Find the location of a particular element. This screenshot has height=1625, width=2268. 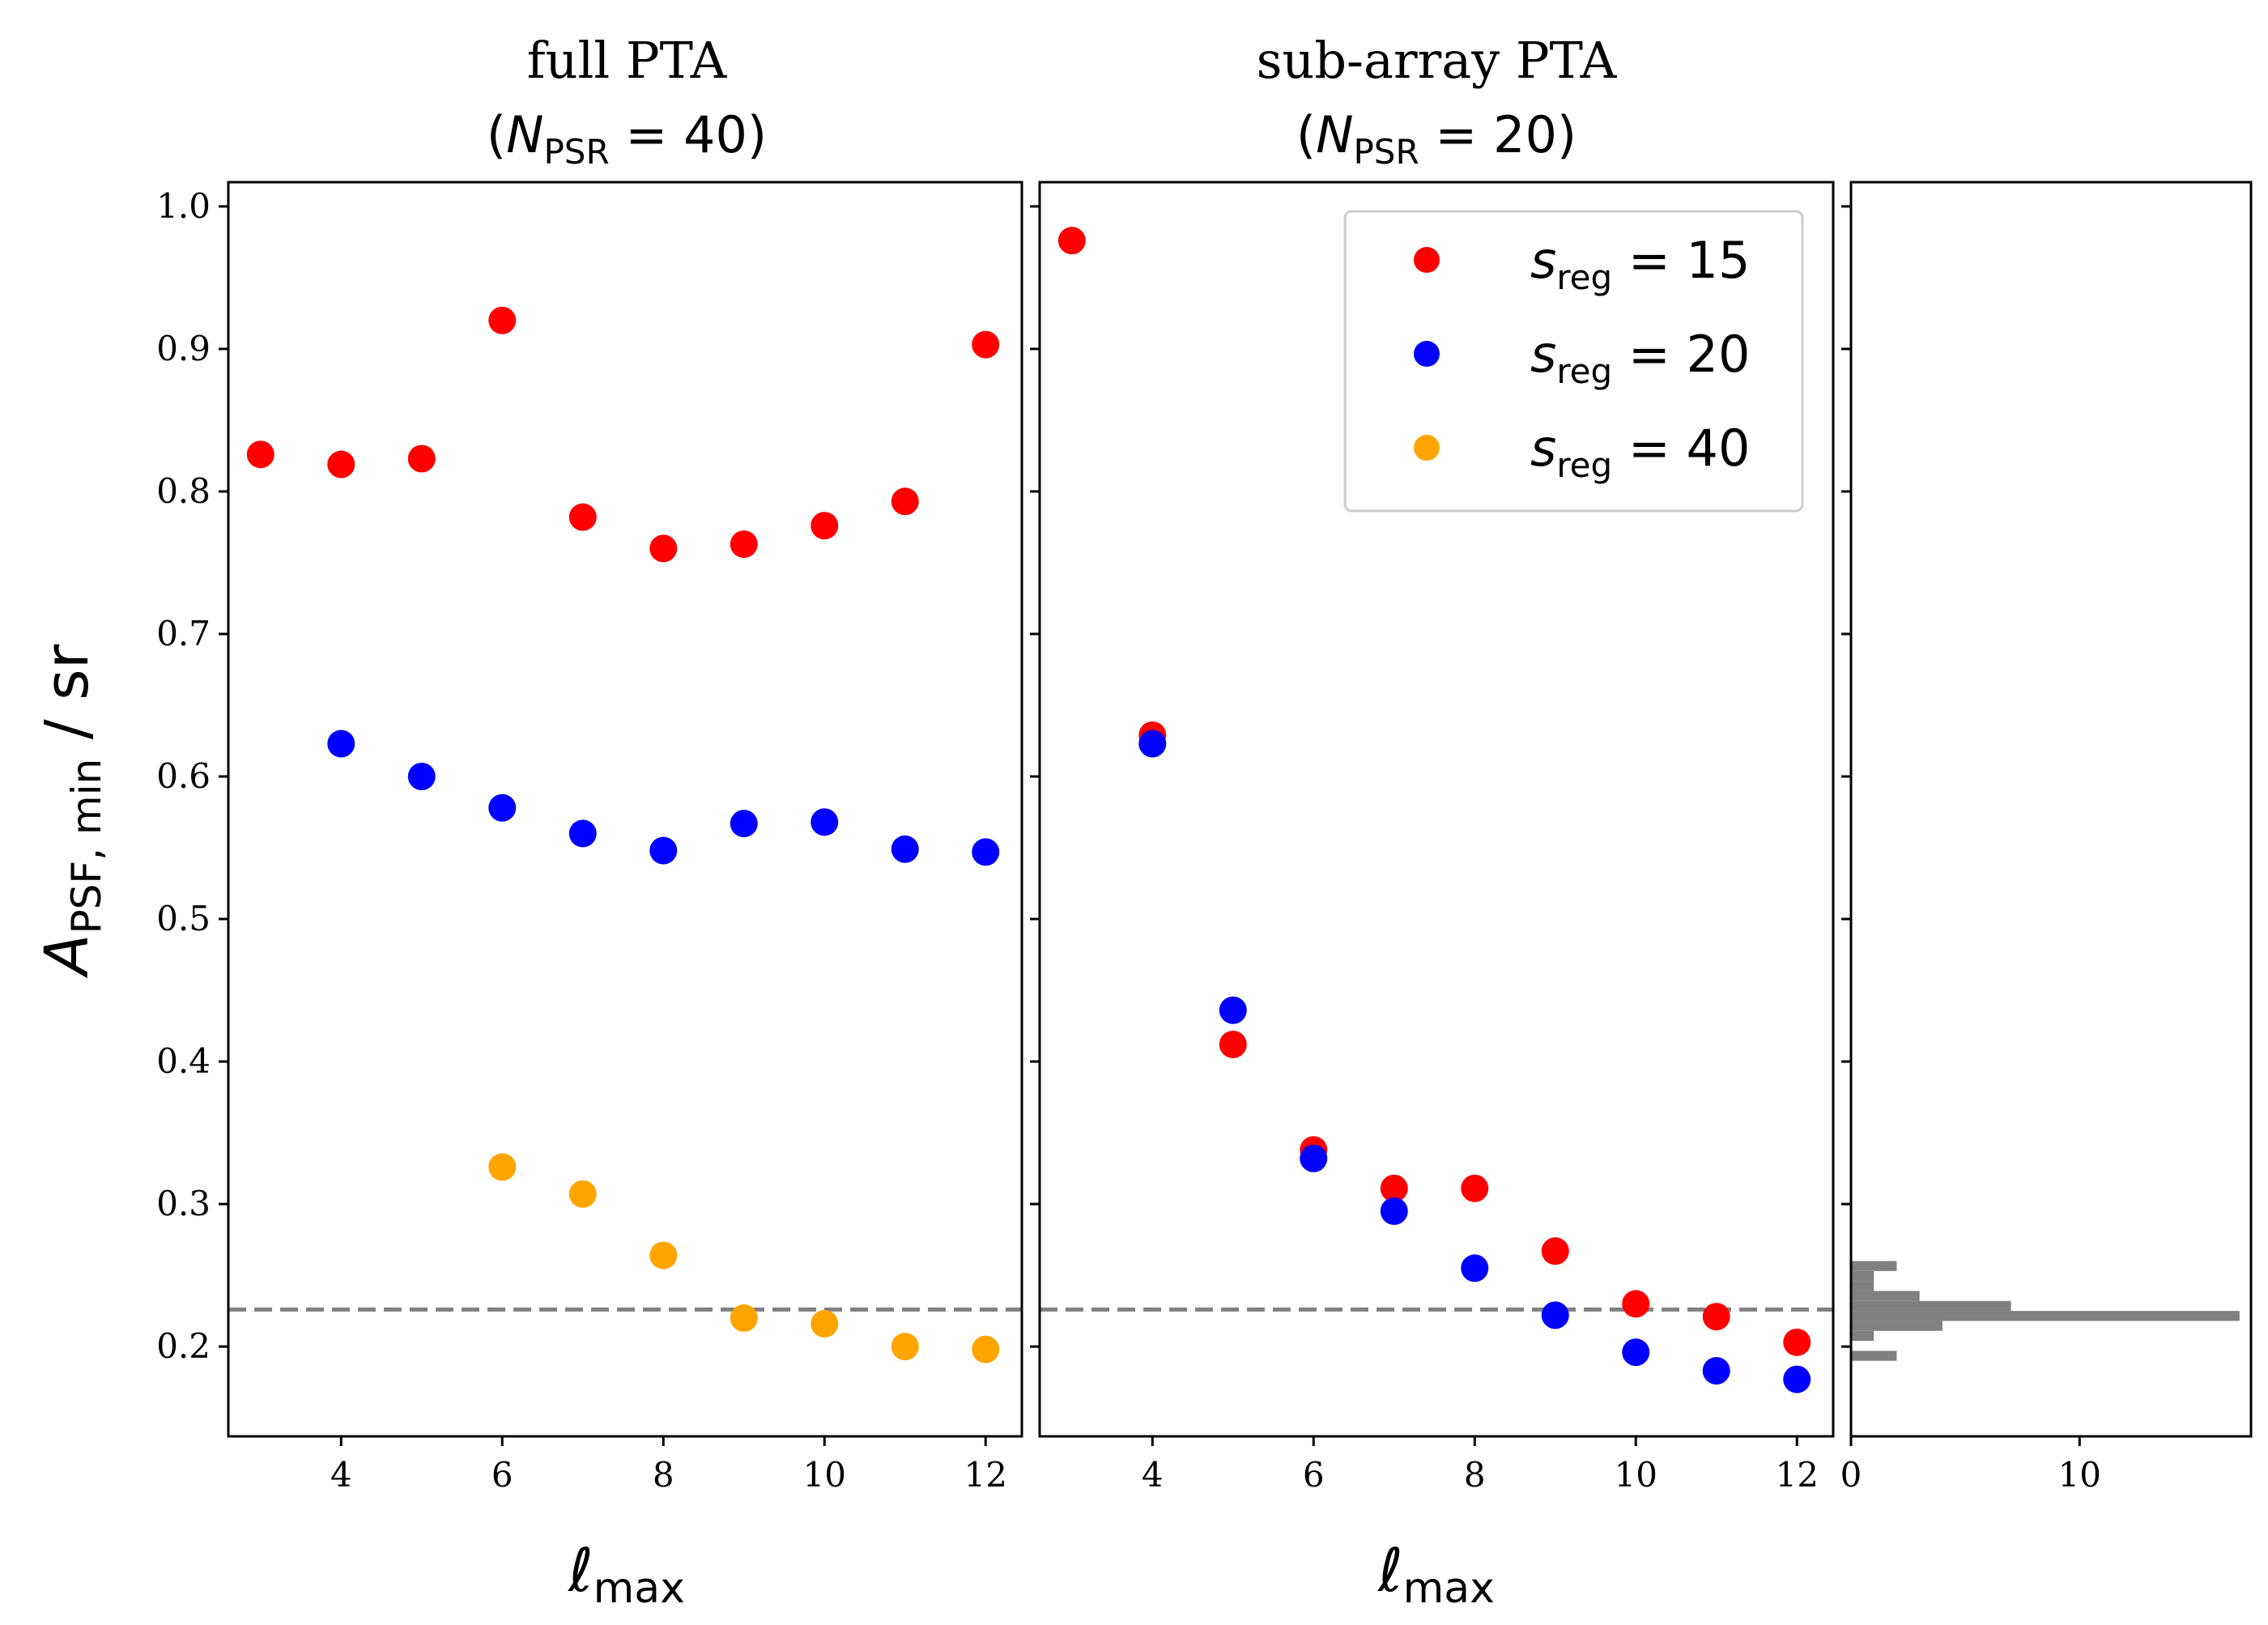

full-point-s1-x11 is located at coordinates (905, 849).